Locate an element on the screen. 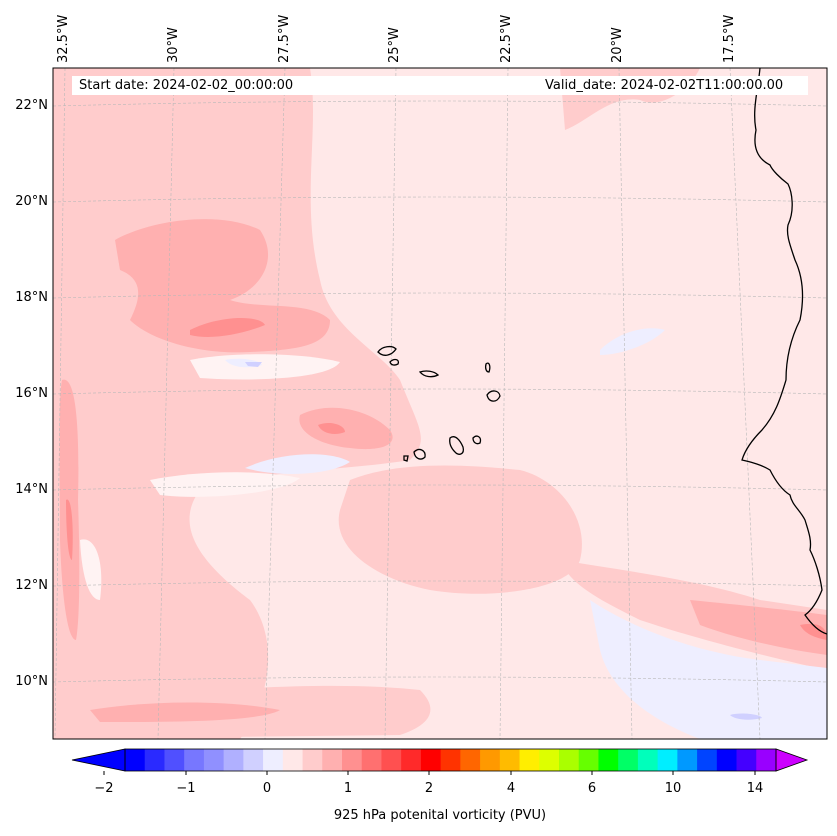  lat-label-10n: 10°N is located at coordinates (31, 681).